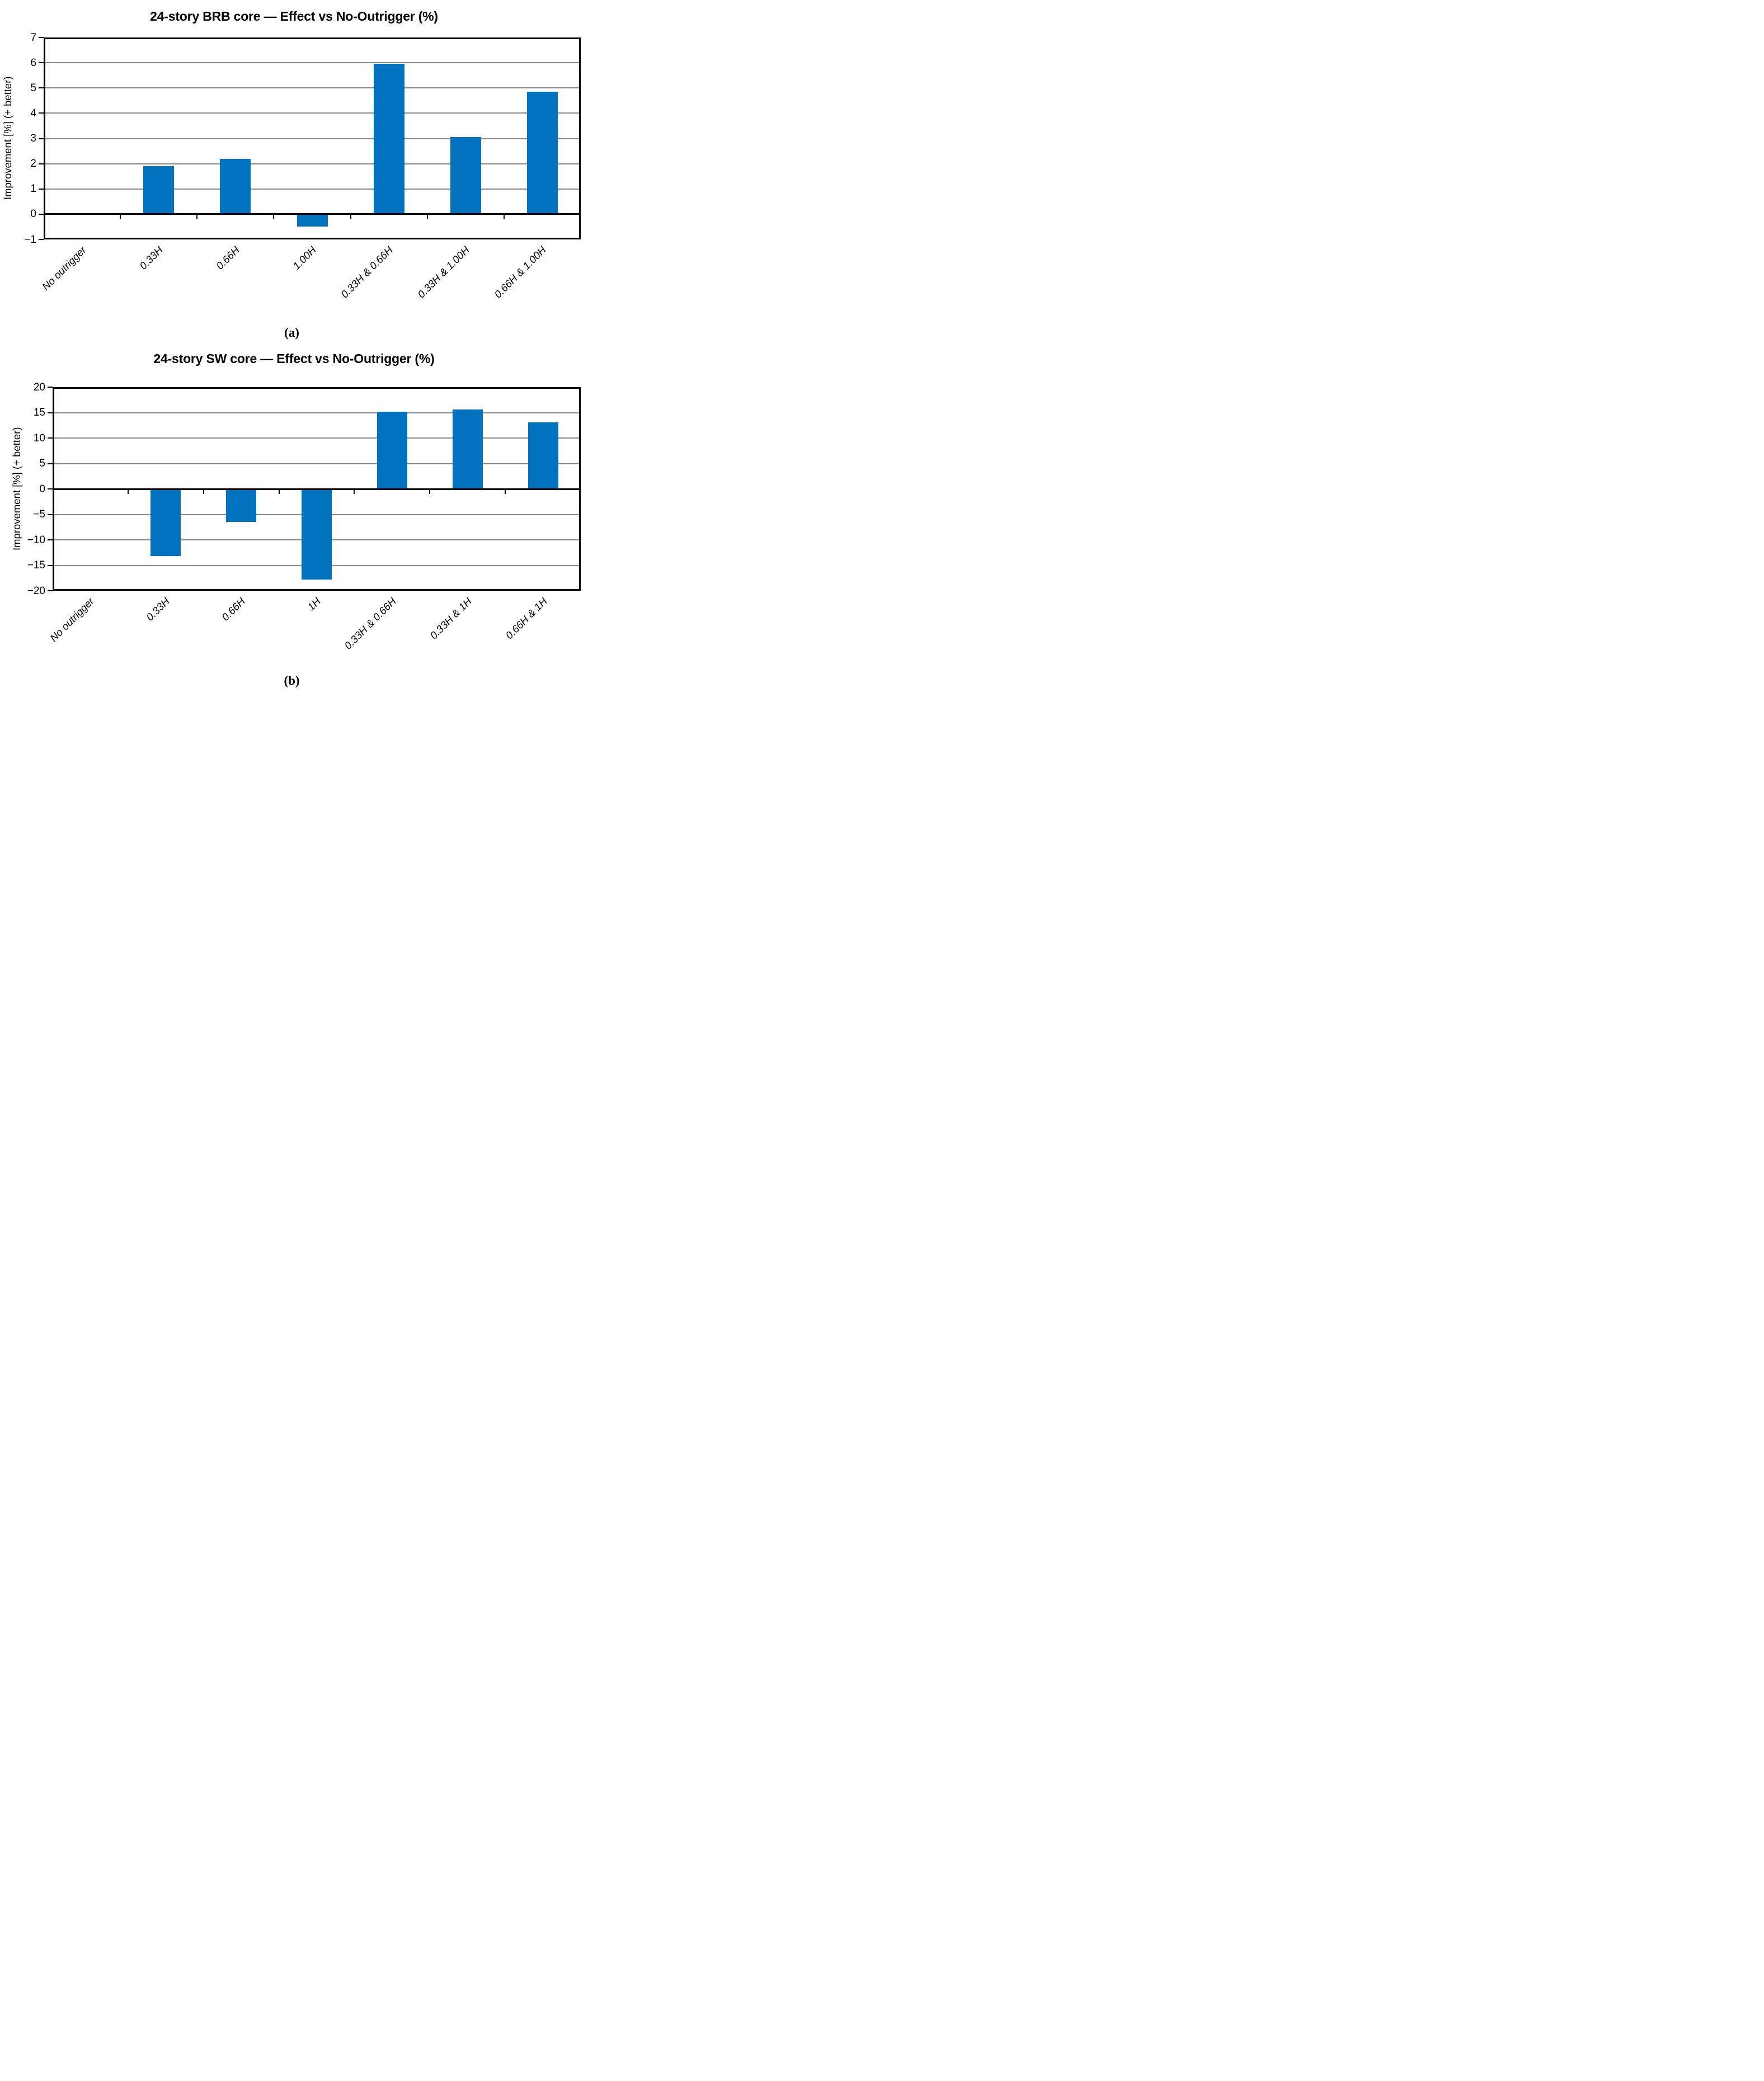 The height and width of the screenshot is (2081, 1764). Describe the element at coordinates (39, 438) in the screenshot. I see `y-axis-tick-label: 10` at that location.